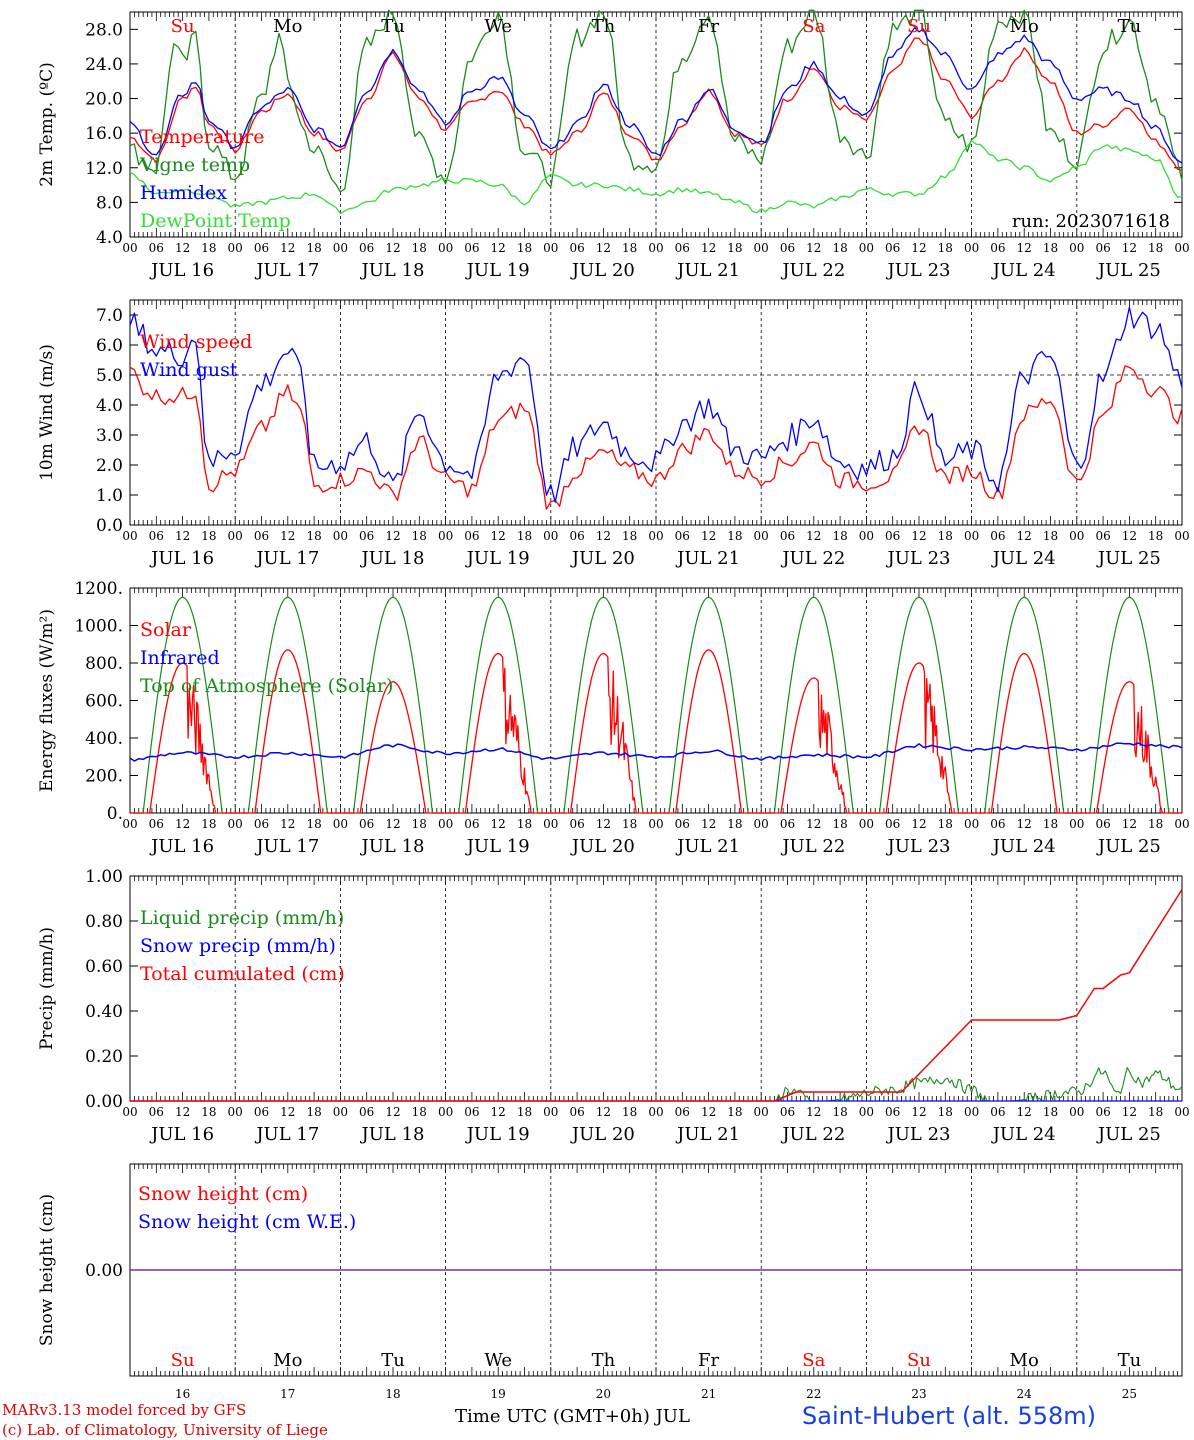 The height and width of the screenshot is (1440, 1194). What do you see at coordinates (104, 922) in the screenshot?
I see `y-tick-label: 0.80` at bounding box center [104, 922].